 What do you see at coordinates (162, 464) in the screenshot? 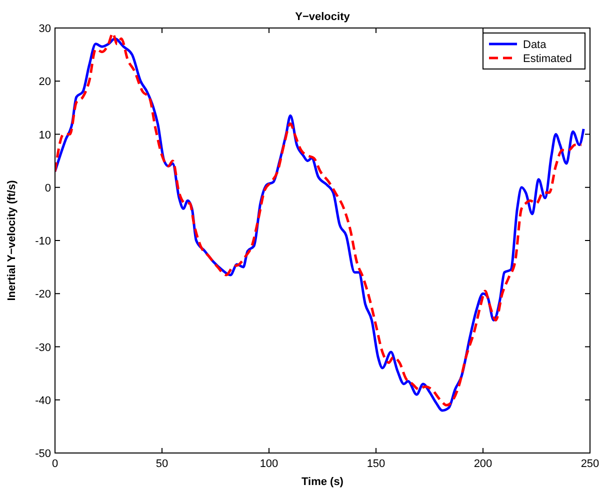
I see `x-tick-label: 50` at bounding box center [162, 464].